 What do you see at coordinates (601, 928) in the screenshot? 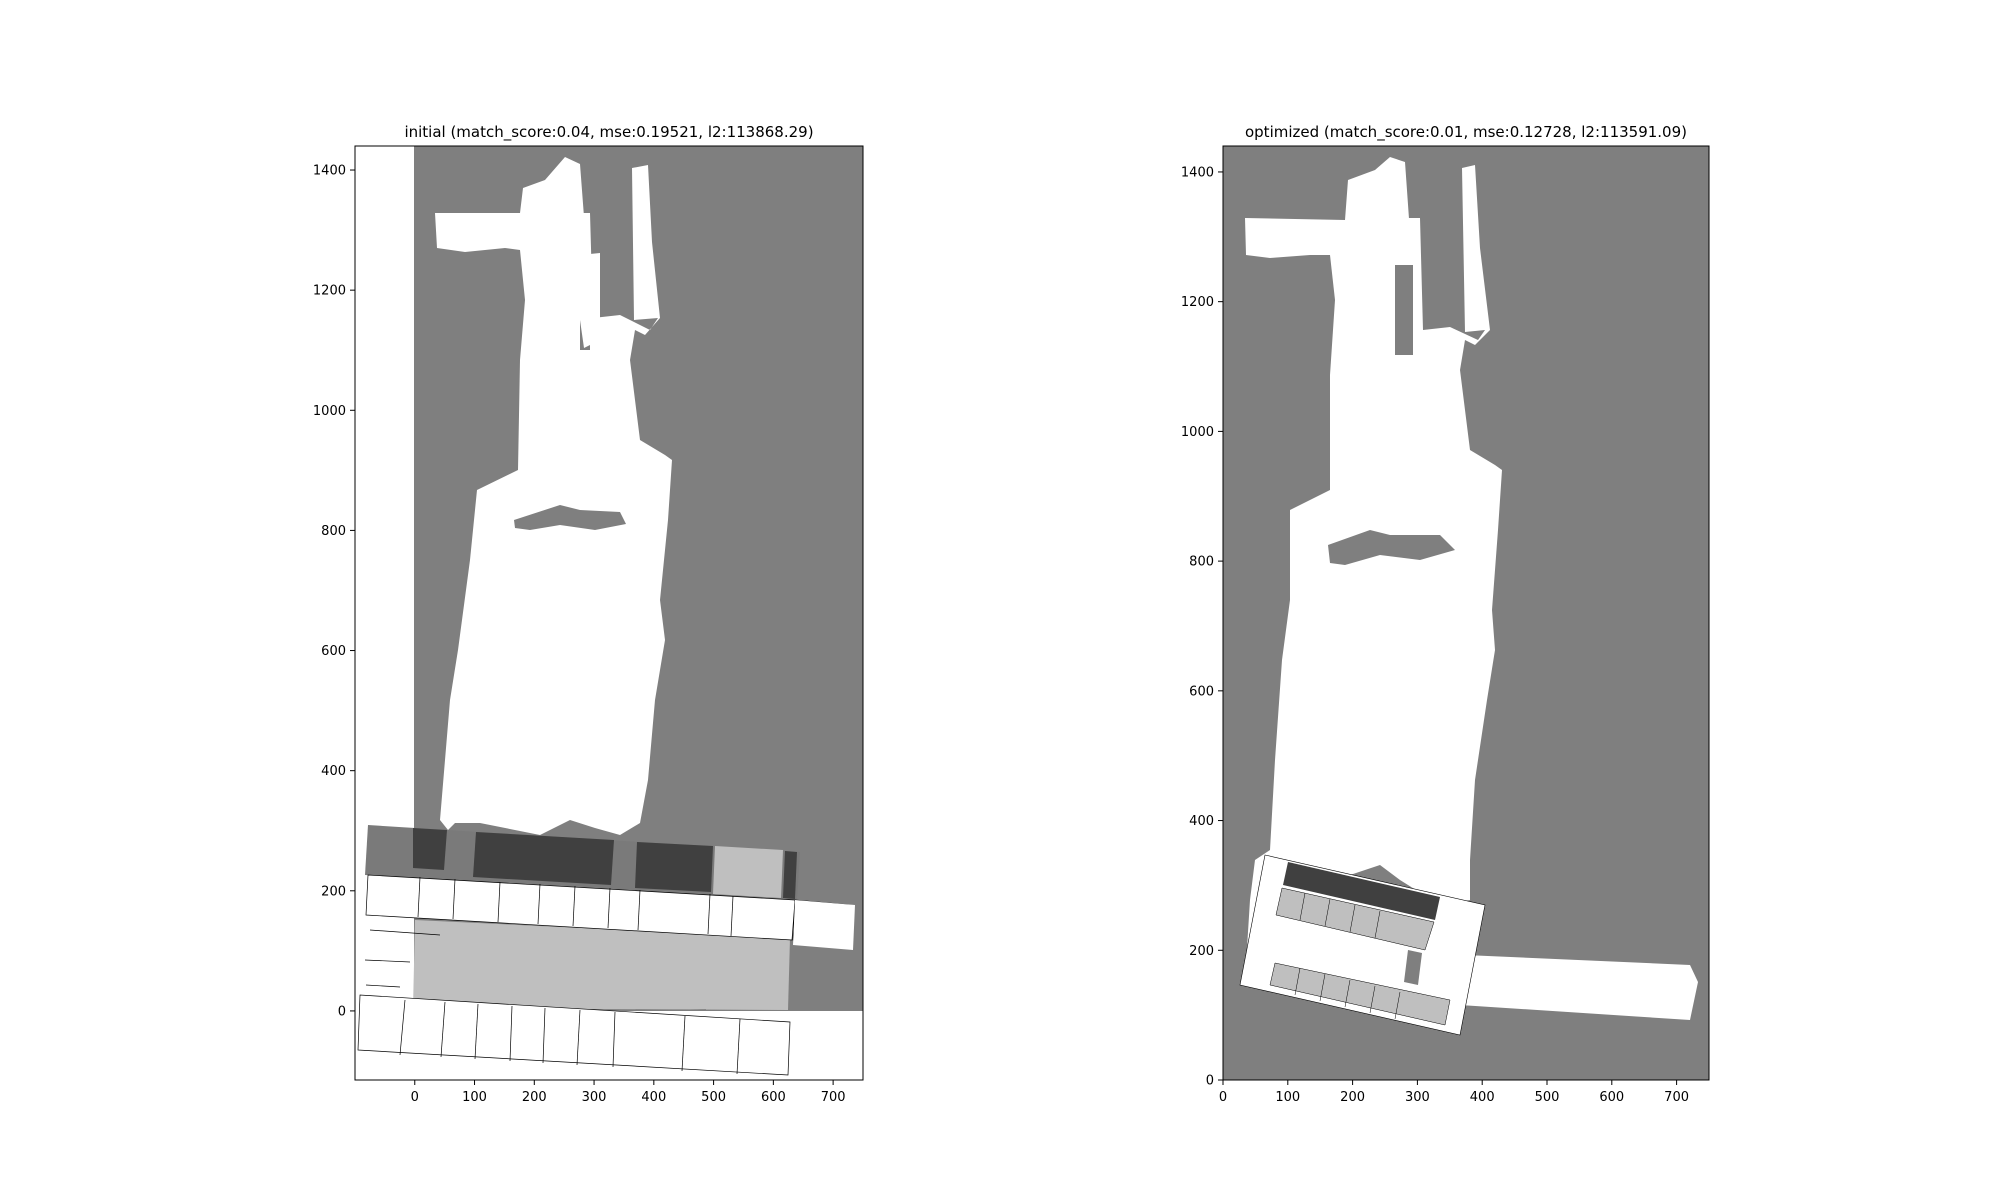
I see `overlap-light-regions` at bounding box center [601, 928].